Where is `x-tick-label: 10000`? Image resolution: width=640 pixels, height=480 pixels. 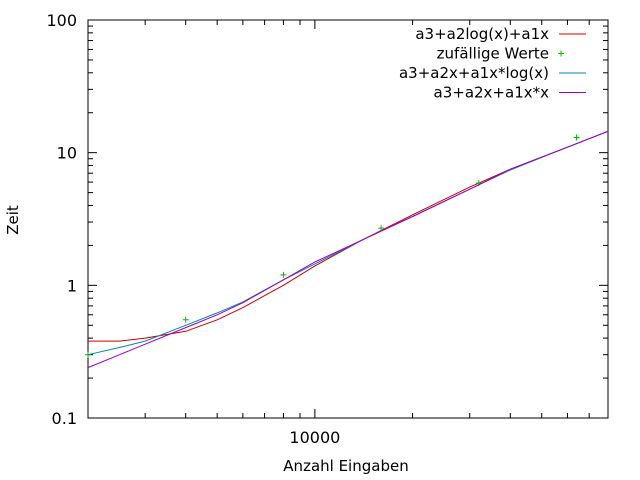 x-tick-label: 10000 is located at coordinates (314, 437).